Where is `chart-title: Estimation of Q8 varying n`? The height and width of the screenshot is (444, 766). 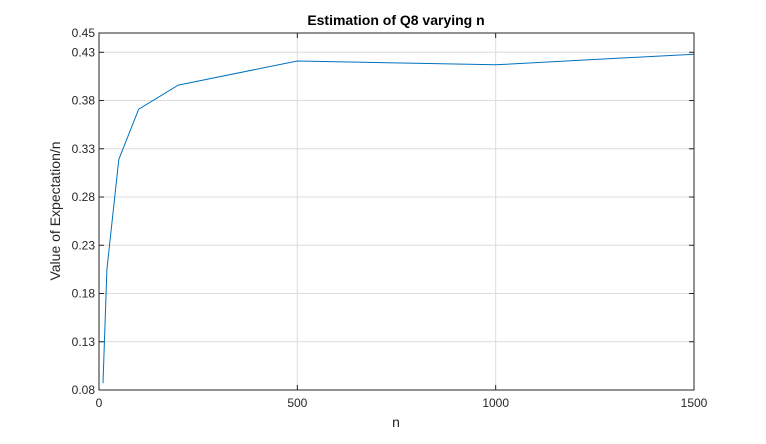 chart-title: Estimation of Q8 varying n is located at coordinates (395, 20).